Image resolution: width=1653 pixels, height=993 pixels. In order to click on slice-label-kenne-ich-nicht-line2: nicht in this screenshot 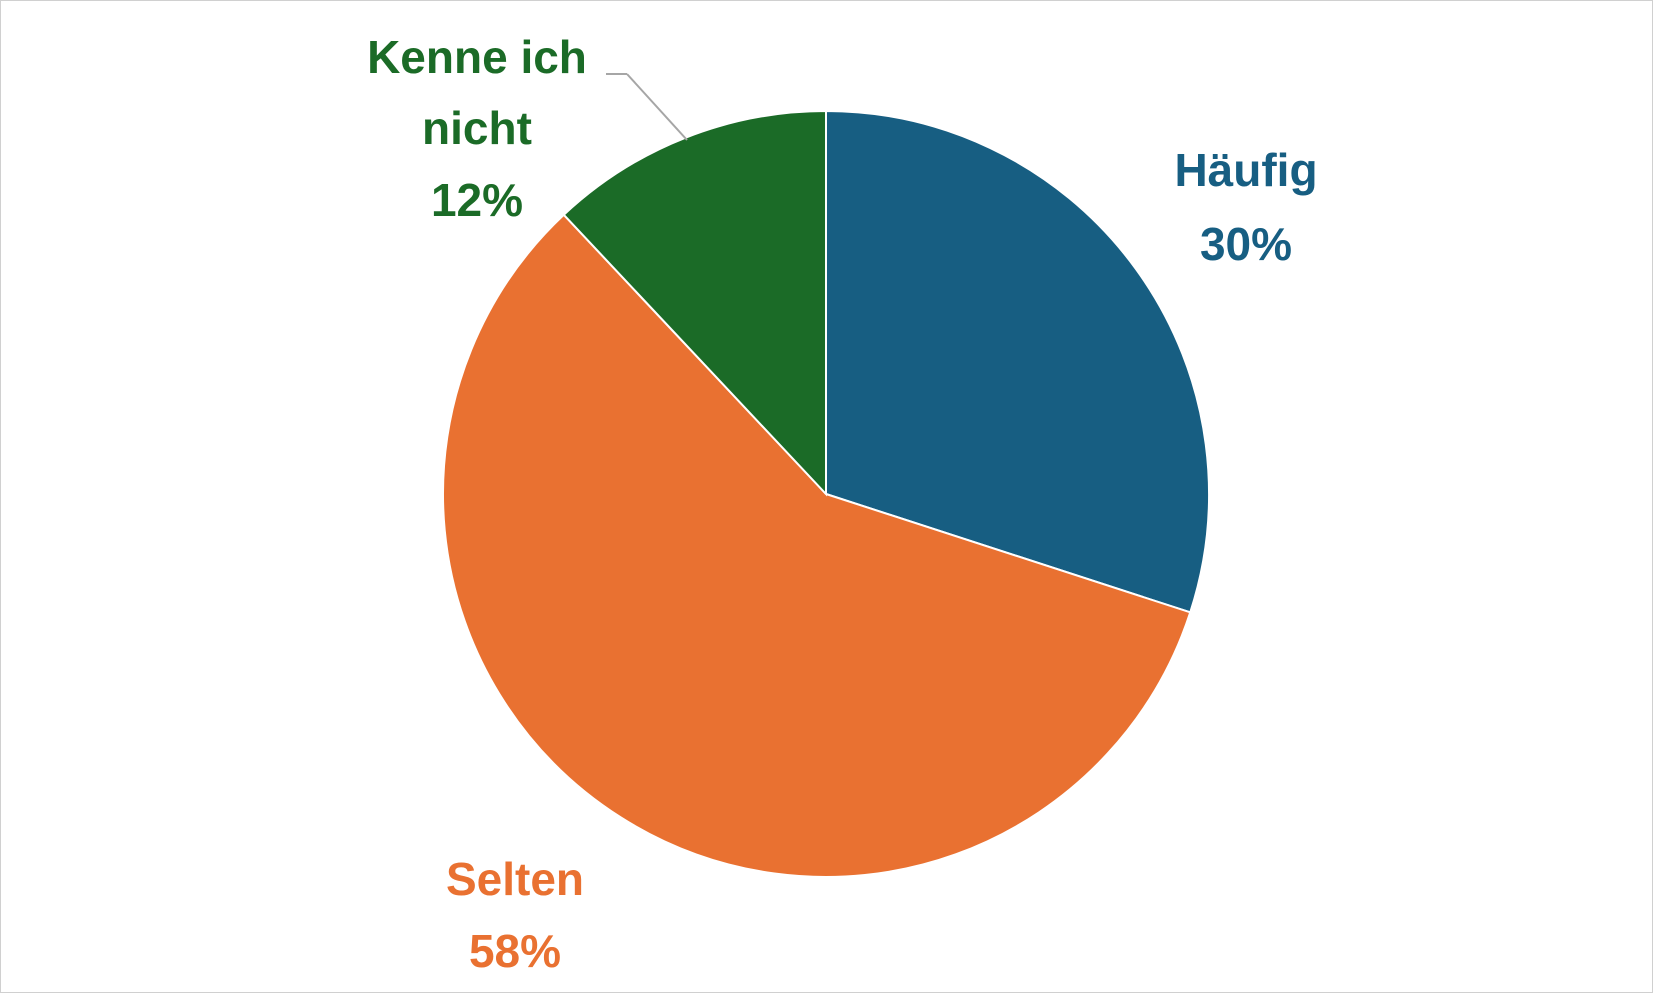, I will do `click(477, 128)`.